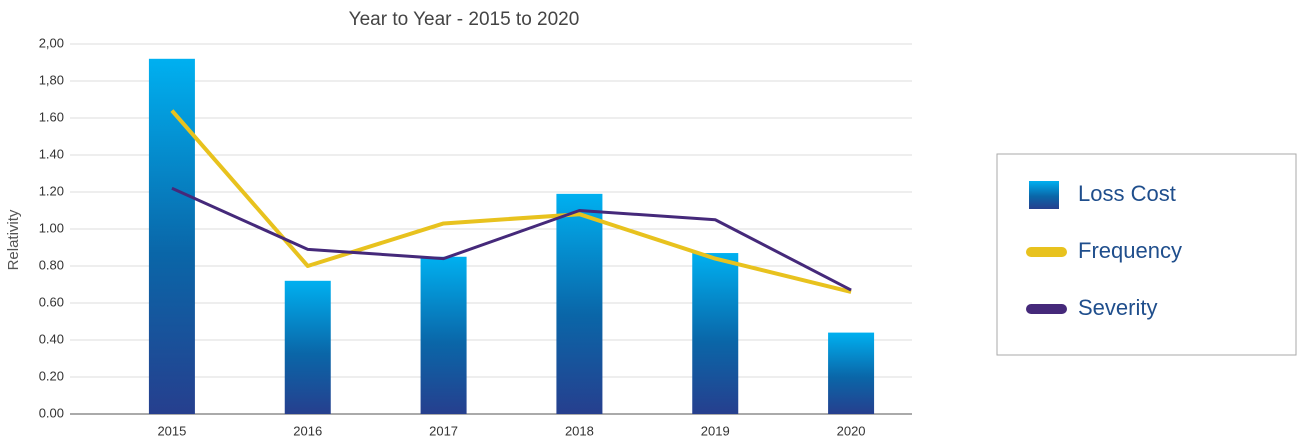 This screenshot has height=447, width=1299. I want to click on x-tick-label: 2017, so click(443, 430).